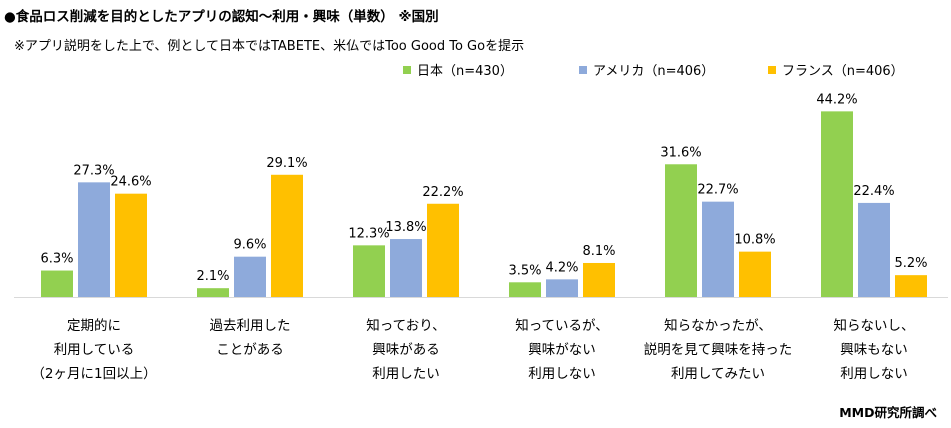 The width and height of the screenshot is (951, 428). I want to click on data-label: 10.8%, so click(754, 240).